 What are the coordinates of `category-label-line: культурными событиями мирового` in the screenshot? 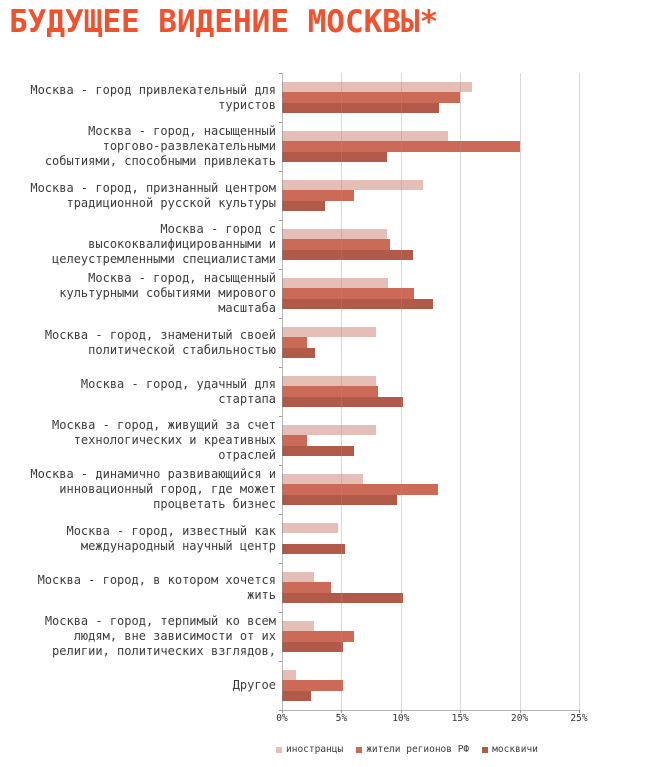 It's located at (167, 293).